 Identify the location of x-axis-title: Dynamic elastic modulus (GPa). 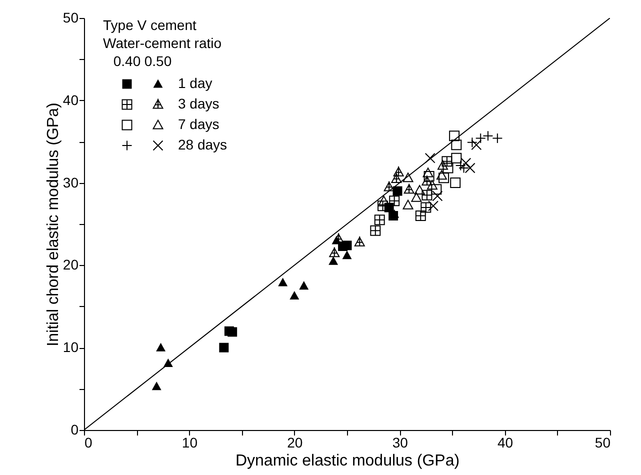
(347, 461).